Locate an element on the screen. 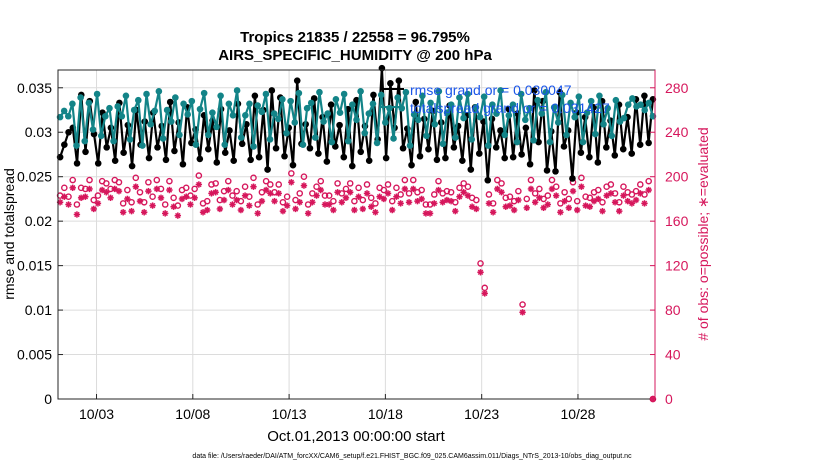  left-axis: 0 0.005 0.01 0.015 0.02 0.025 0.03 0.035 is located at coordinates (40, 243).